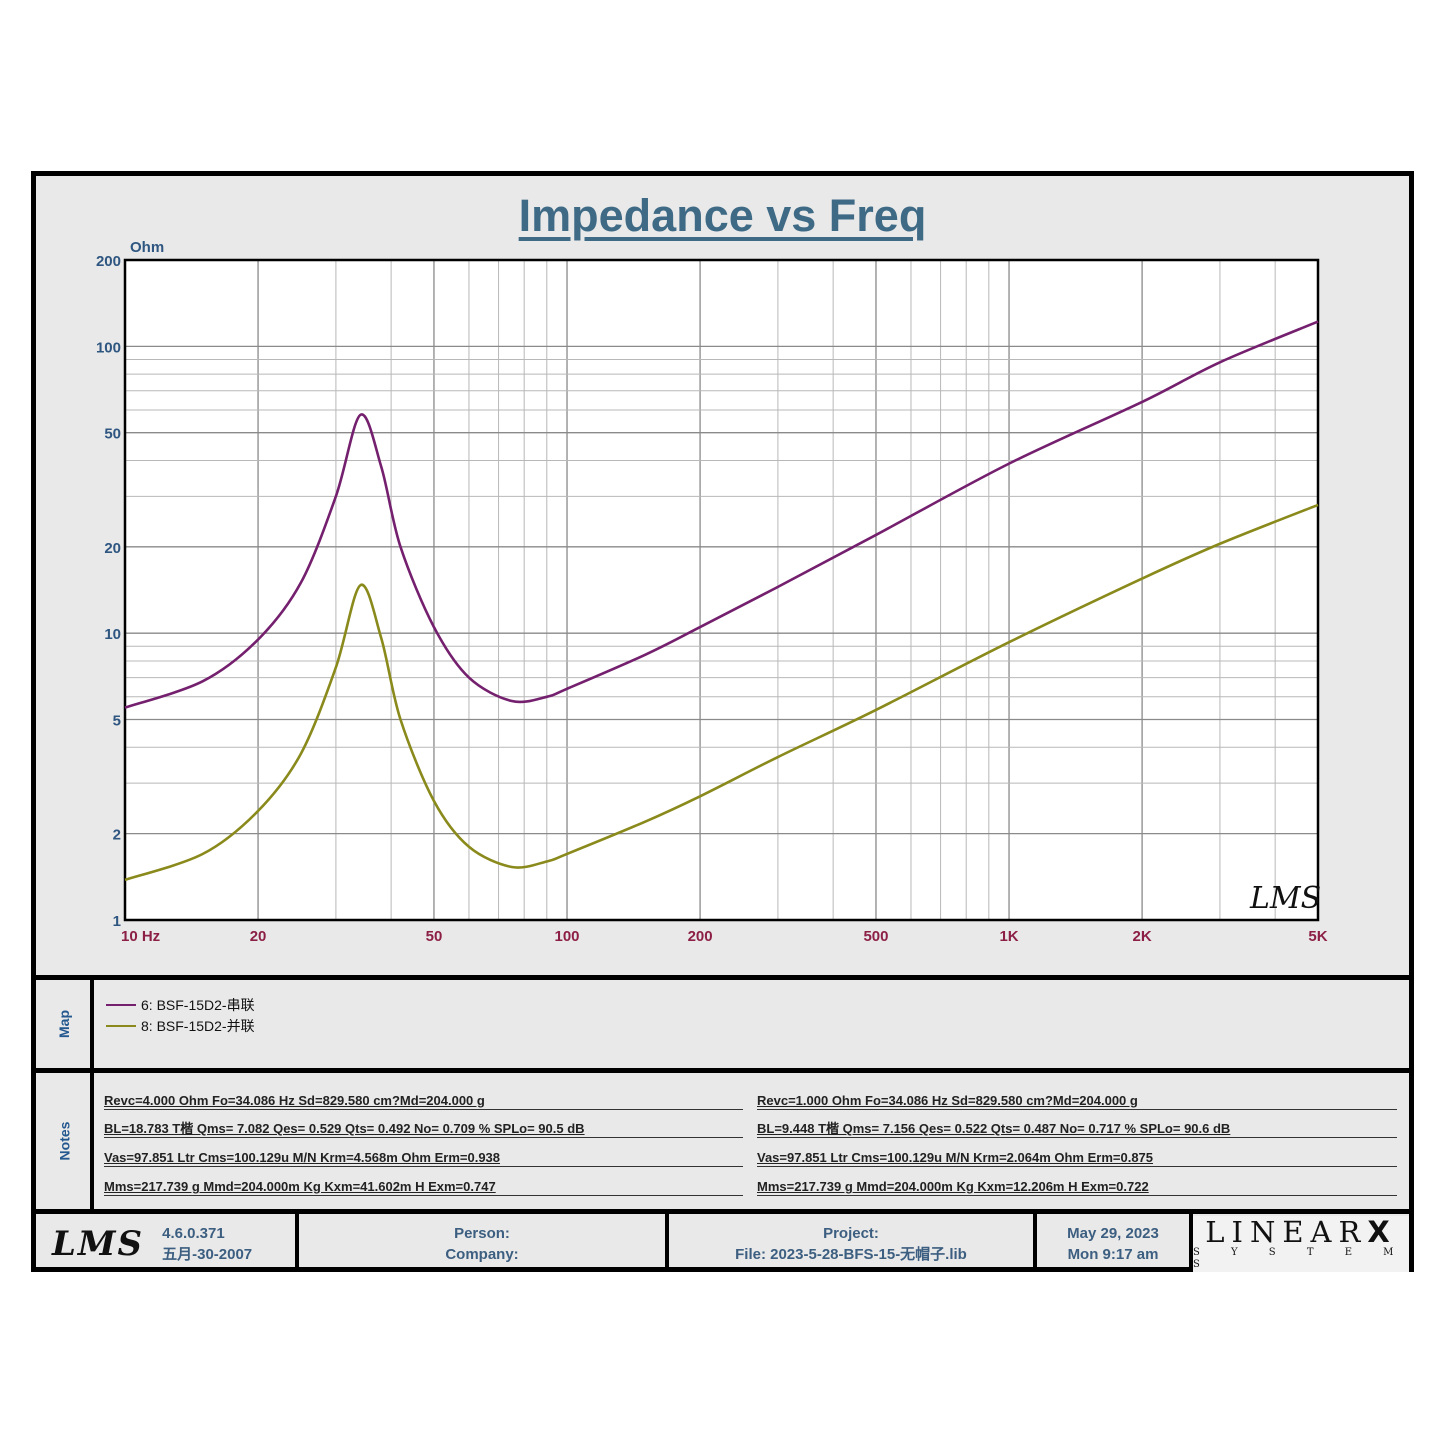  Describe the element at coordinates (193, 1233) in the screenshot. I see `software-version: 4.6.0.371` at that location.